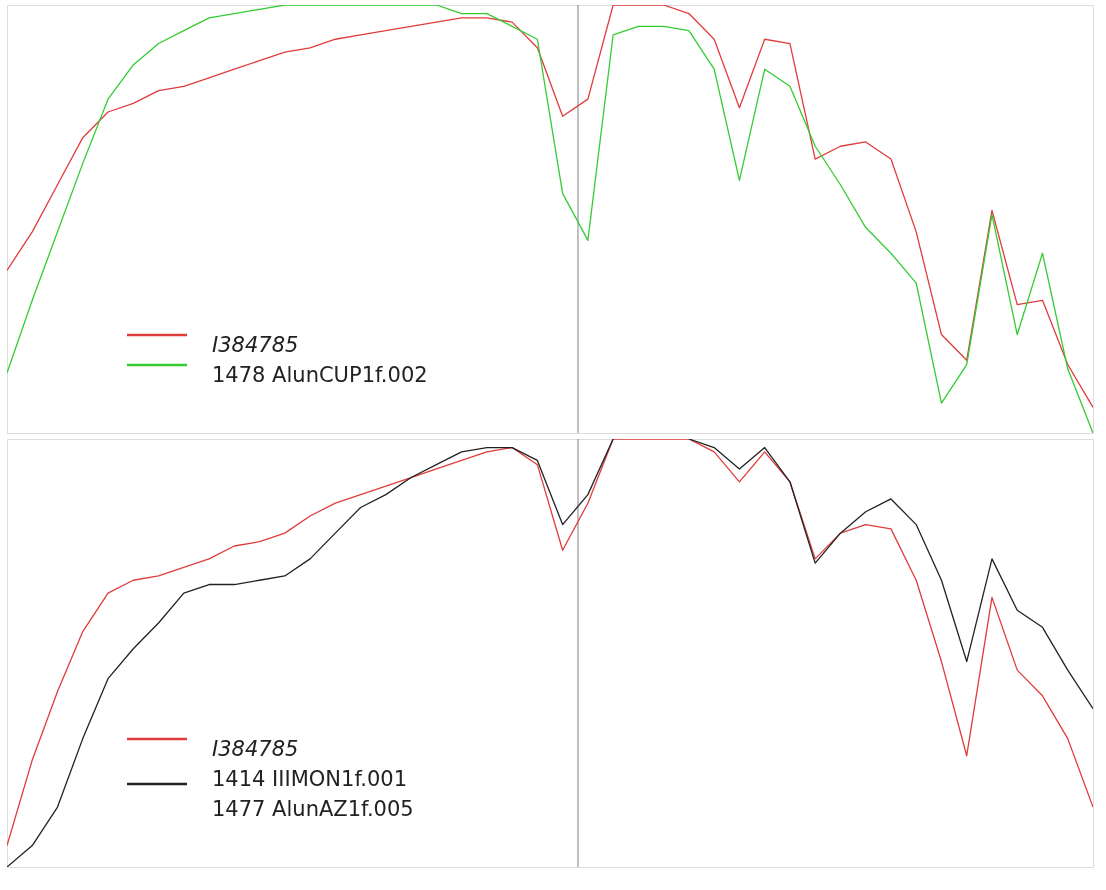 This screenshot has height=890, width=1106. I want to click on legend-label: 1478 AlunCUP1f.002, so click(320, 375).